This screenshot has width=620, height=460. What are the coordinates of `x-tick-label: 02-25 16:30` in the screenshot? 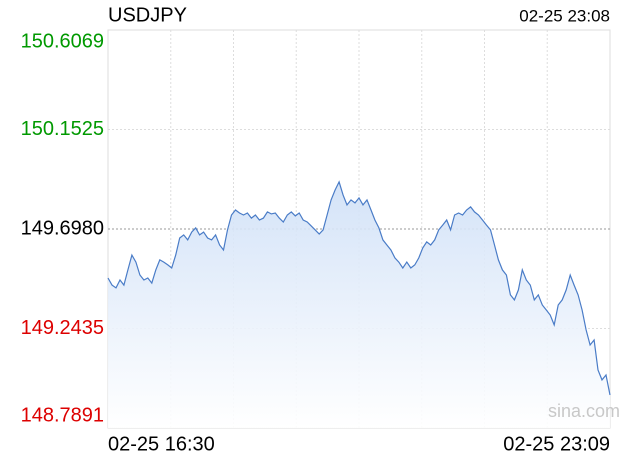 It's located at (161, 444).